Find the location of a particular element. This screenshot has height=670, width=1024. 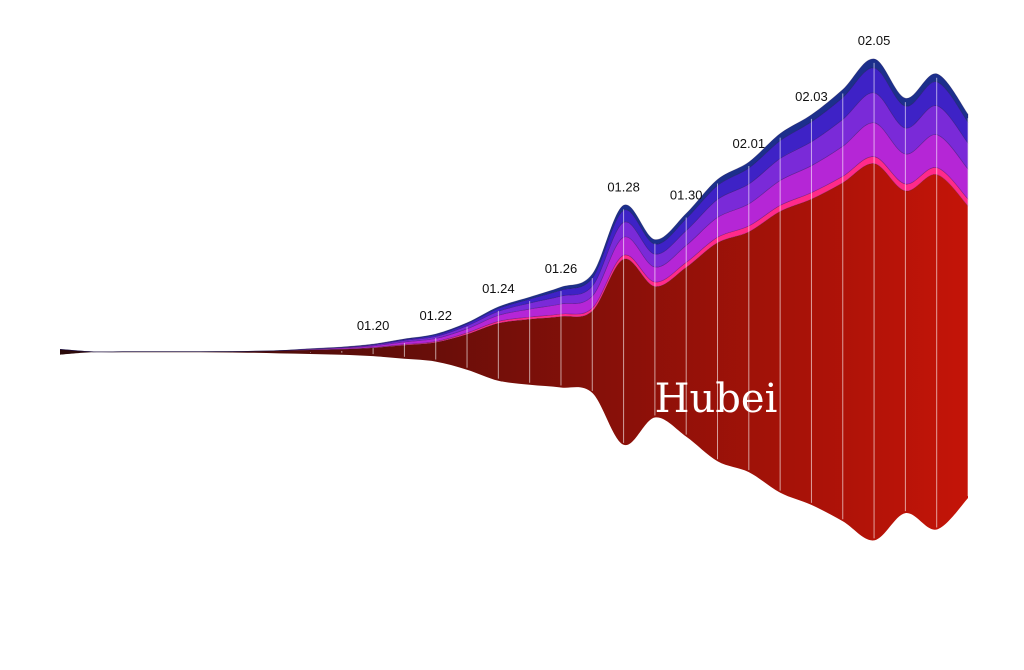

tick-label-02.01: 02.01 is located at coordinates (749, 143).